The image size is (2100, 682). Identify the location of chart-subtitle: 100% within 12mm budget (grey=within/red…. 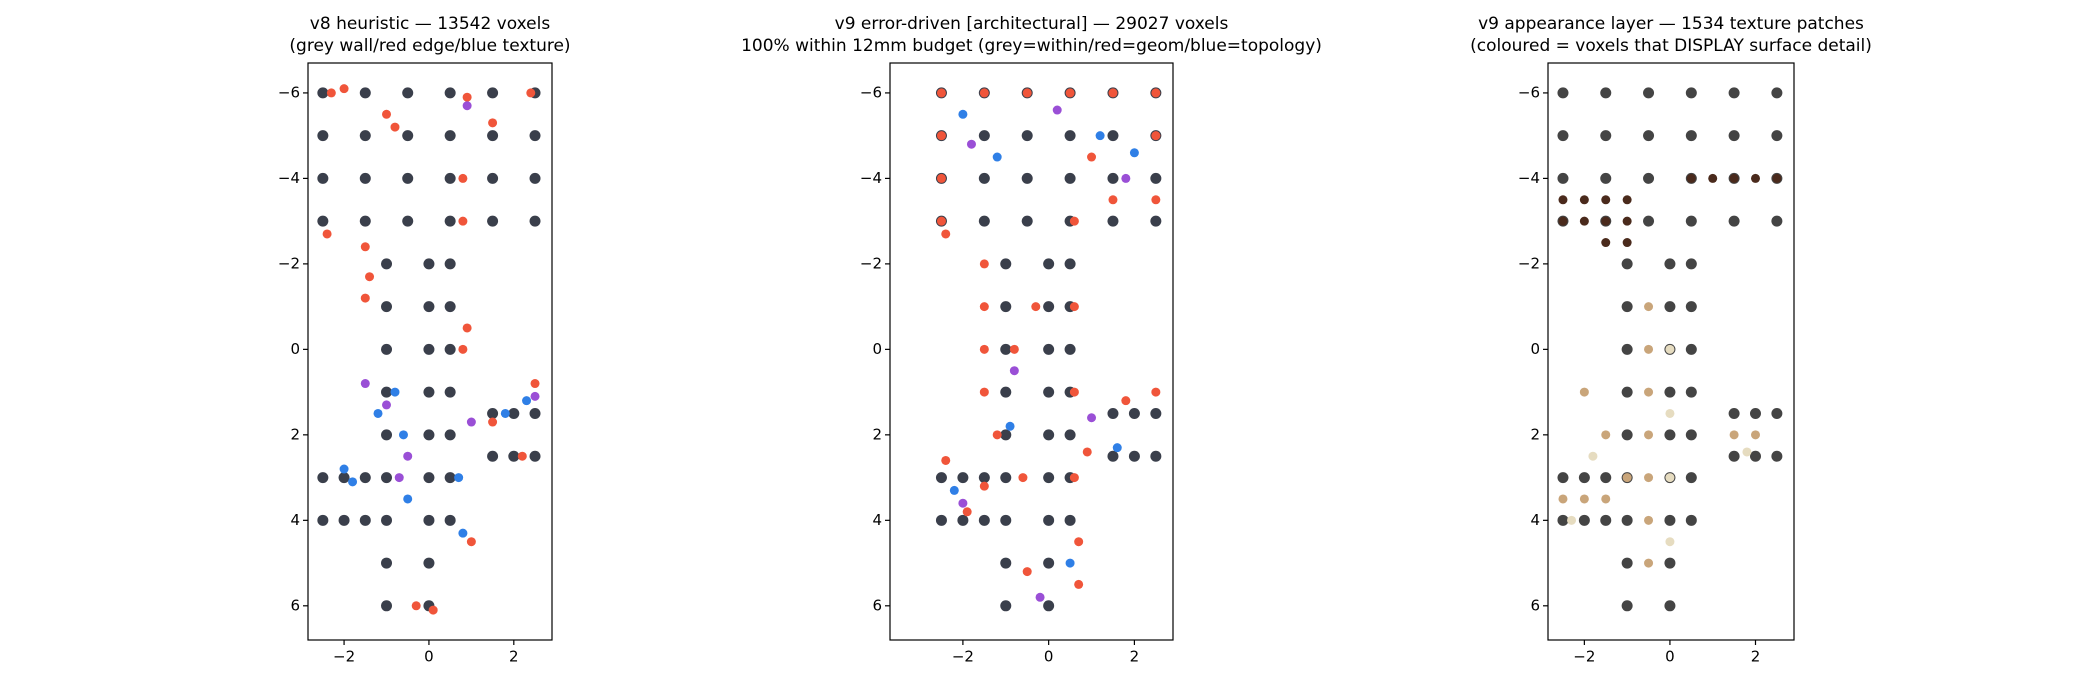
(1031, 46).